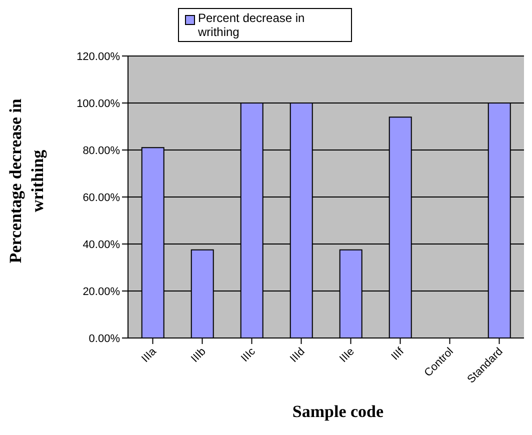 The height and width of the screenshot is (435, 532). What do you see at coordinates (248, 354) in the screenshot?
I see `x-tick-label: IIIc` at bounding box center [248, 354].